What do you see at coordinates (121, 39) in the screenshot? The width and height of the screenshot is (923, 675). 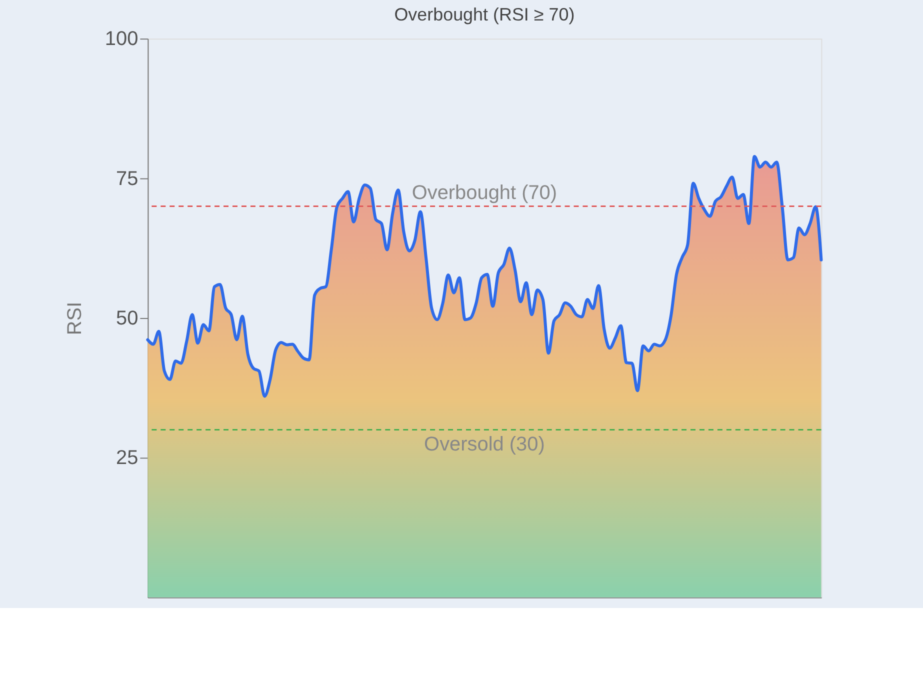 I see `y-tick-label: 100` at bounding box center [121, 39].